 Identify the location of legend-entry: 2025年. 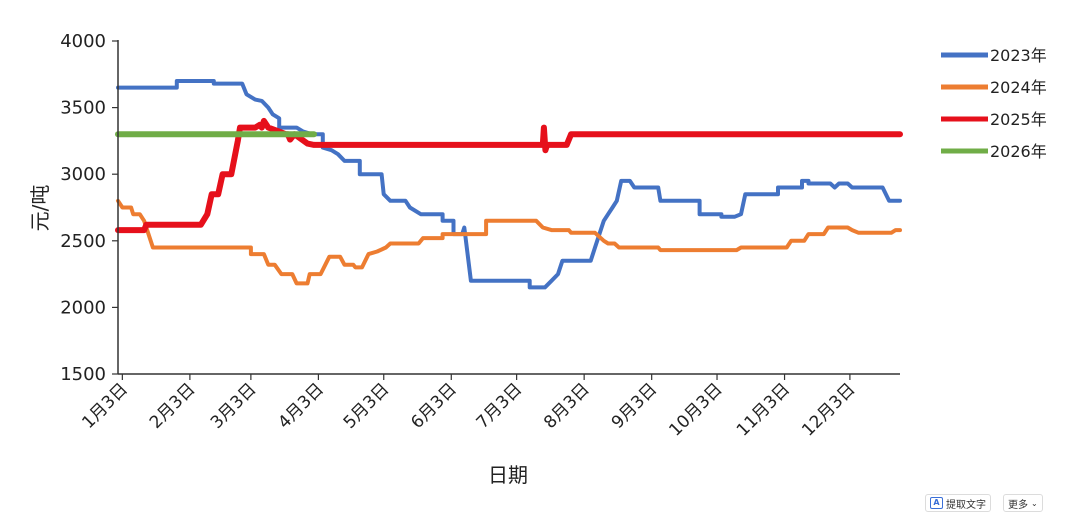
(1018, 119).